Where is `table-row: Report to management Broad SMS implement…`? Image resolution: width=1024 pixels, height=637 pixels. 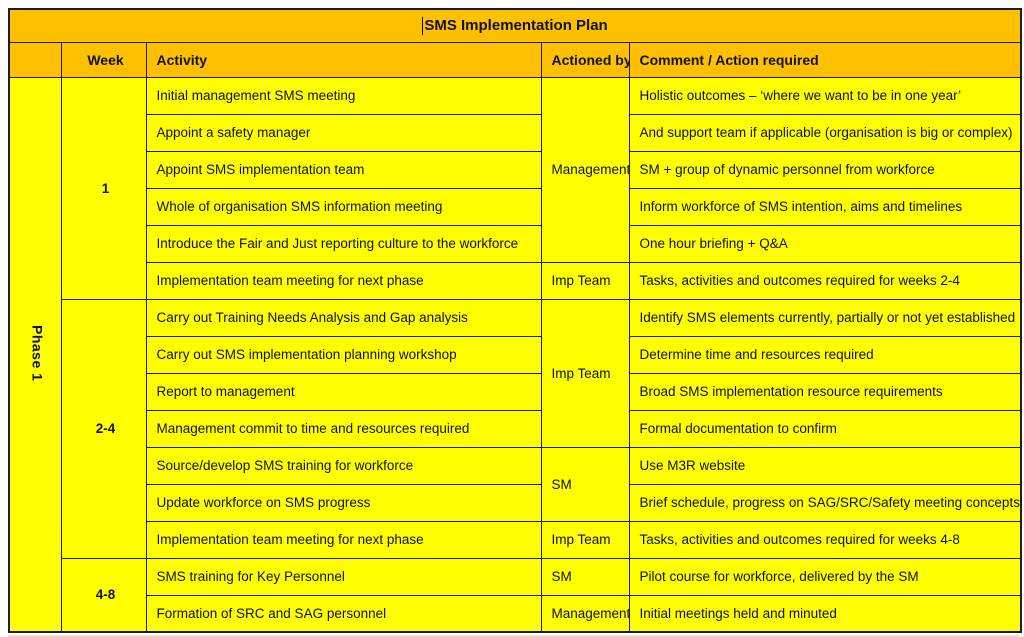
table-row: Report to management Broad SMS implement… is located at coordinates (515, 391).